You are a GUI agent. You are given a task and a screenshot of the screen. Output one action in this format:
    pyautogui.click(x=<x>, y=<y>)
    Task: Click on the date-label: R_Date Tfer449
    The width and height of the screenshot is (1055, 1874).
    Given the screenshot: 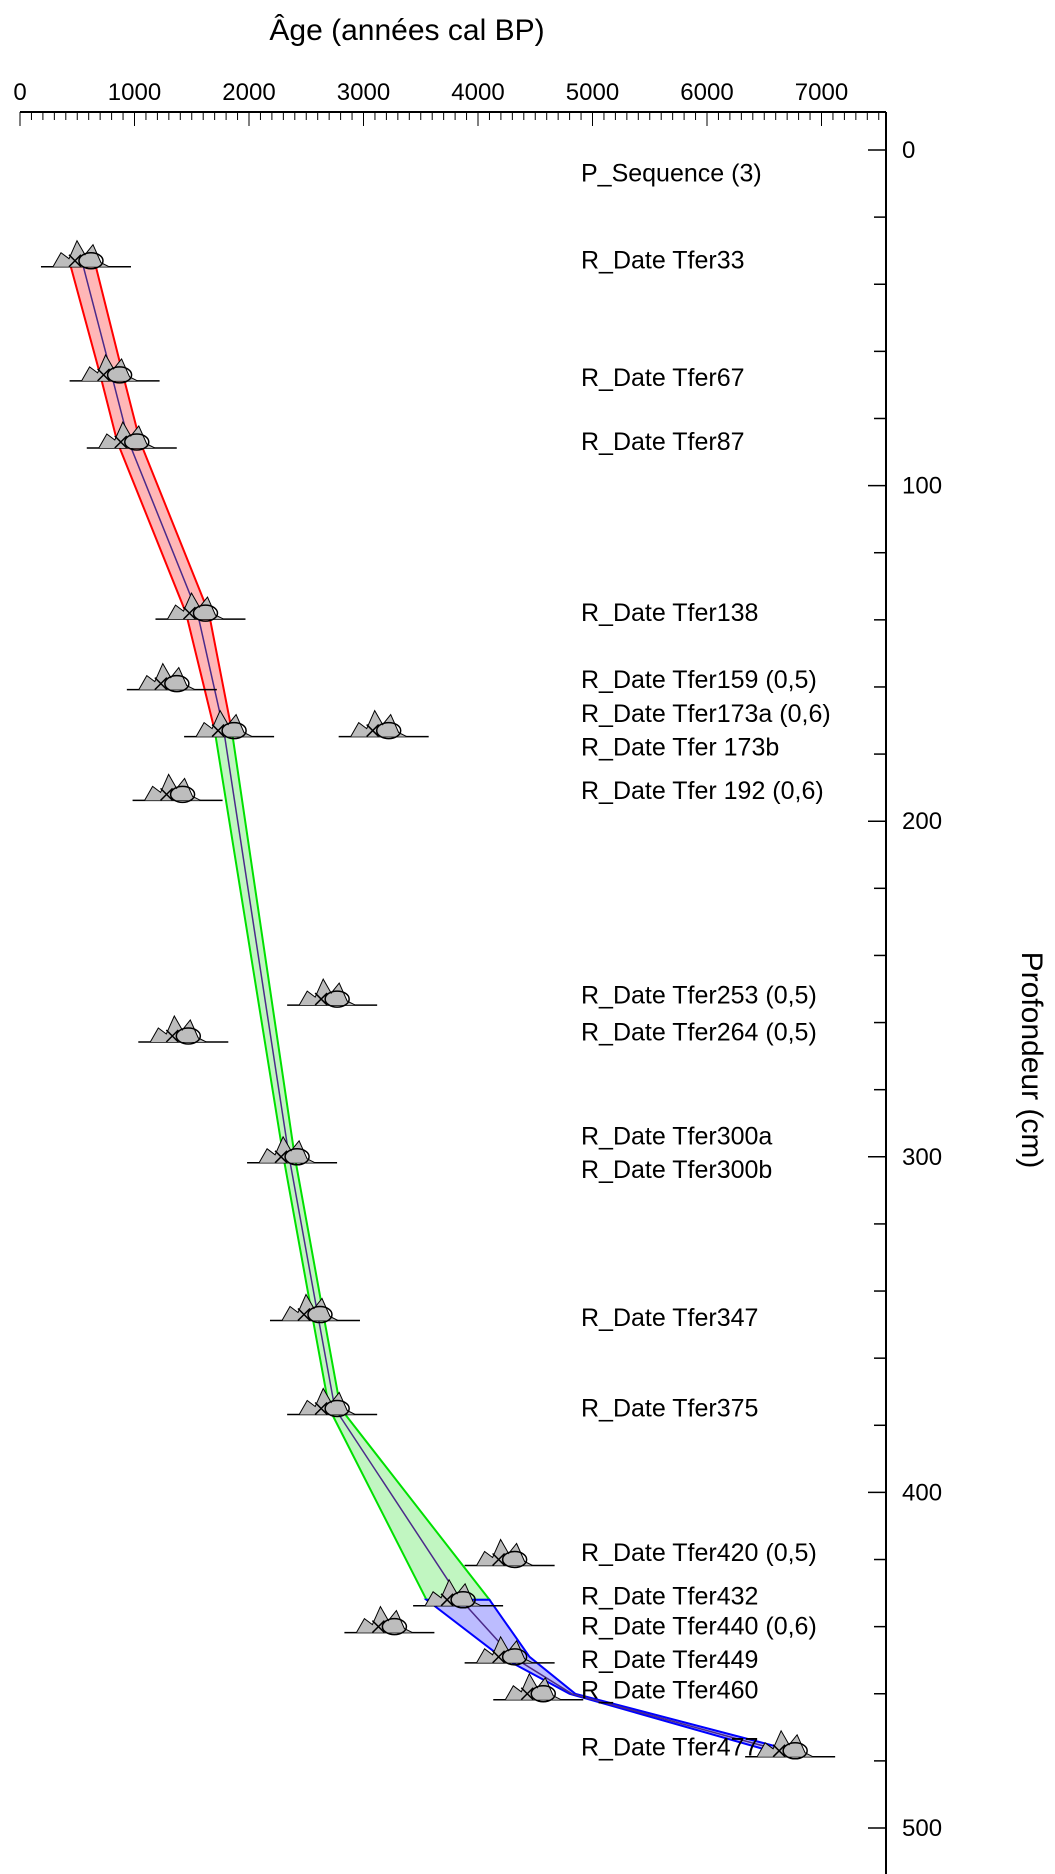 What is the action you would take?
    pyautogui.click(x=669, y=1660)
    